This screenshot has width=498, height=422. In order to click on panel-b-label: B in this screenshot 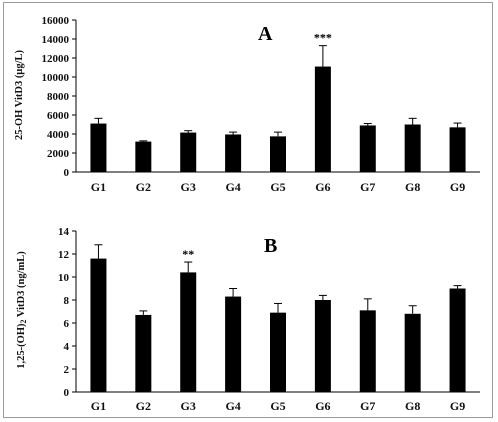, I will do `click(270, 246)`.